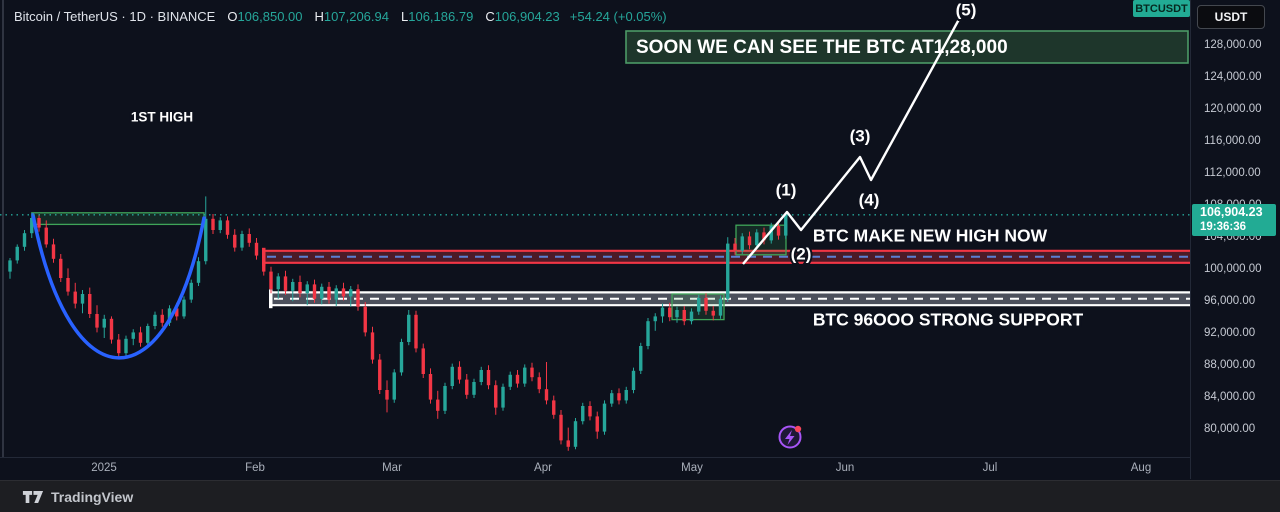 The width and height of the screenshot is (1280, 512). I want to click on pane-left-edge, so click(3, 228).